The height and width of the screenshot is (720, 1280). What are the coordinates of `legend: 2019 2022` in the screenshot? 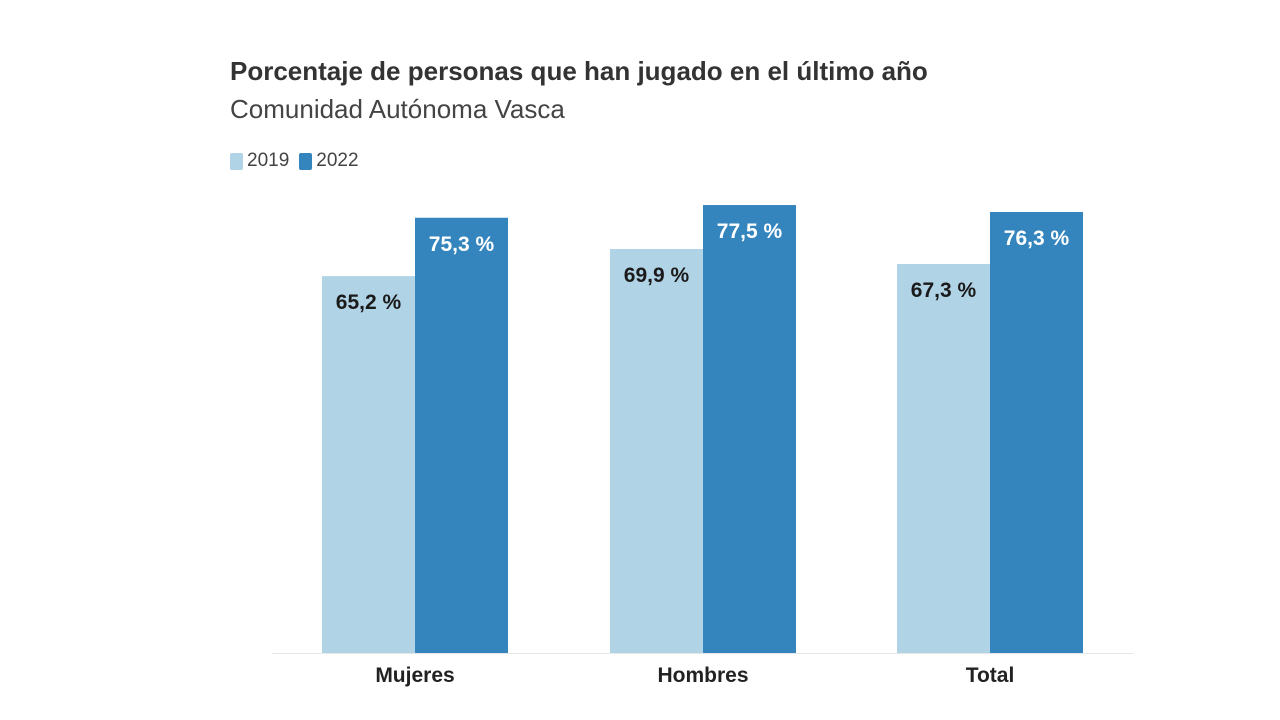 It's located at (294, 161).